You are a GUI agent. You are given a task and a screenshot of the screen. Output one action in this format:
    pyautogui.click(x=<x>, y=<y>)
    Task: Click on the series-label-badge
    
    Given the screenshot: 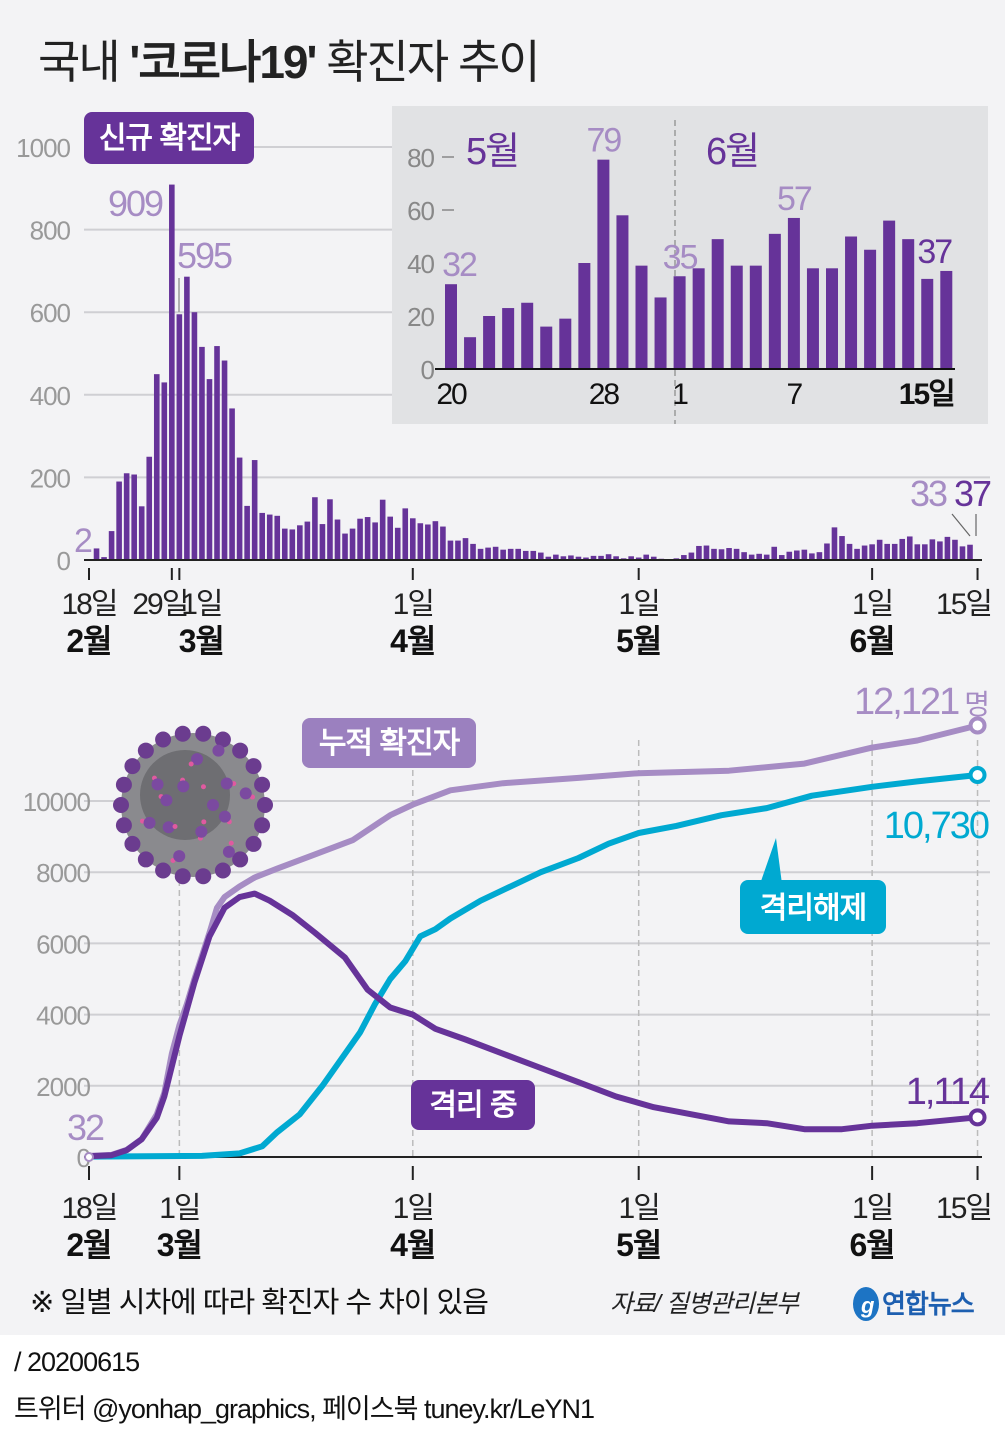 What is the action you would take?
    pyautogui.click(x=169, y=138)
    